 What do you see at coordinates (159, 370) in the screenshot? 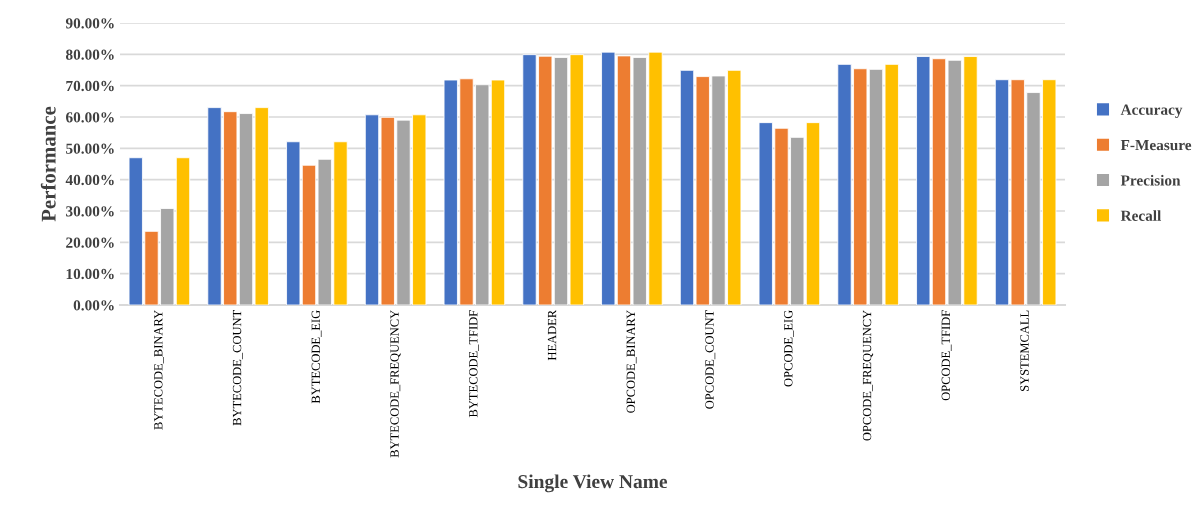
I see `x-tick-label: BYTECODE_BINARY` at bounding box center [159, 370].